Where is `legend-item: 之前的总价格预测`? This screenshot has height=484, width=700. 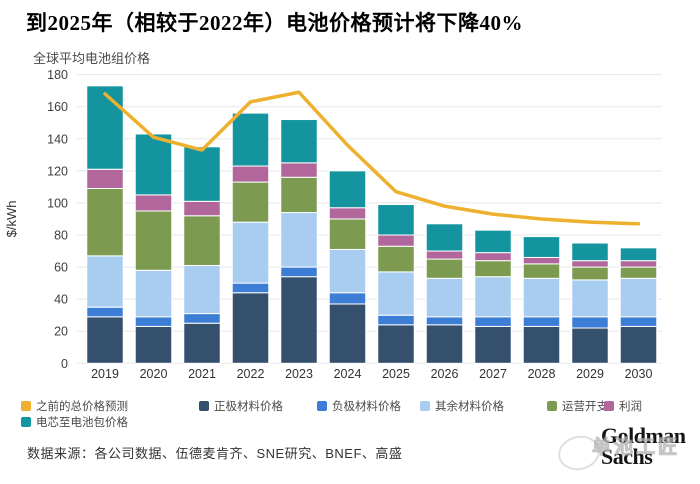 legend-item: 之前的总价格预测 is located at coordinates (74, 406).